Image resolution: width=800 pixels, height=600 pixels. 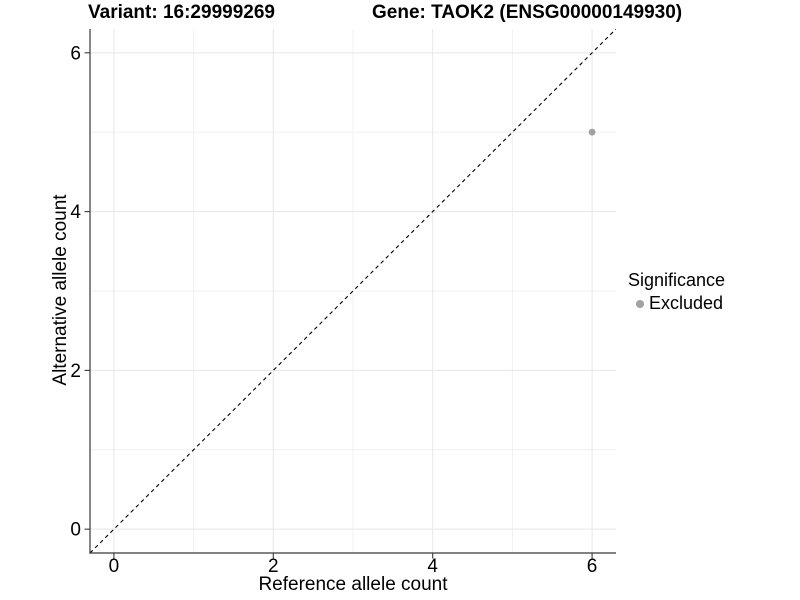 I want to click on y-tick-label: 2, so click(x=75, y=371).